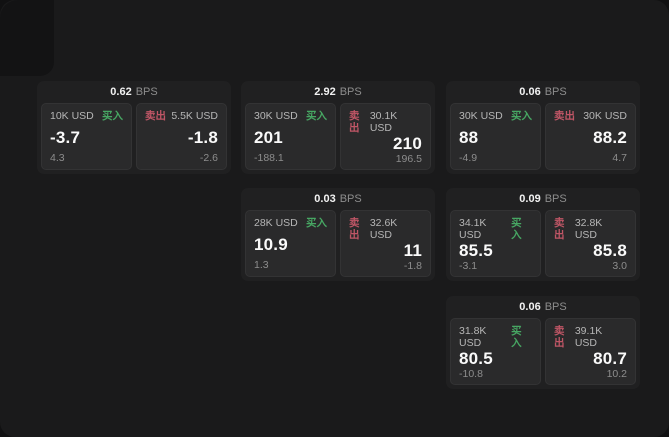 The image size is (669, 437). Describe the element at coordinates (543, 199) in the screenshot. I see `card-header: 0.09 BPS` at that location.